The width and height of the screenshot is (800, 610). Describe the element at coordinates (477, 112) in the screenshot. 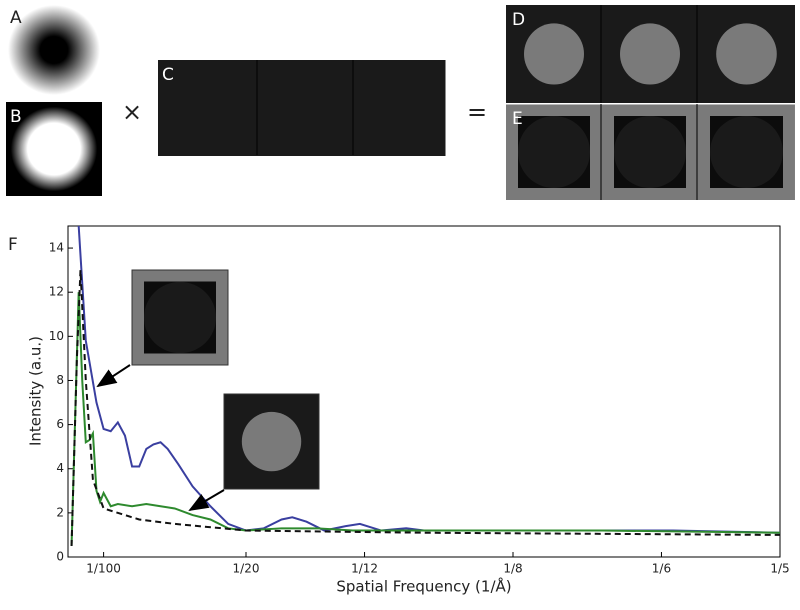

I see `operator: =` at that location.